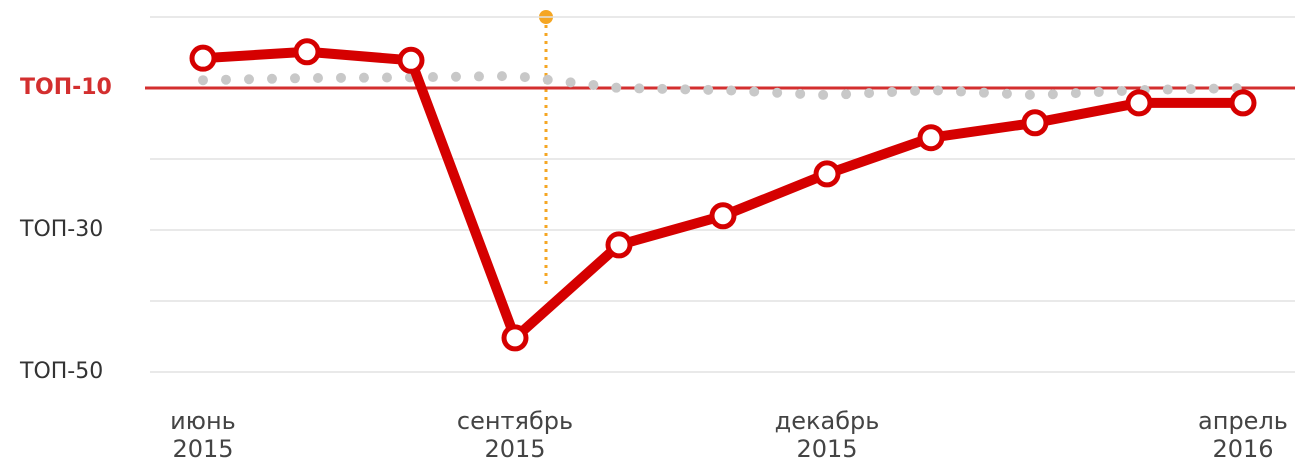 This screenshot has height=467, width=1295. Describe the element at coordinates (1243, 421) in the screenshot. I see `x-tick-label: апрель` at that location.